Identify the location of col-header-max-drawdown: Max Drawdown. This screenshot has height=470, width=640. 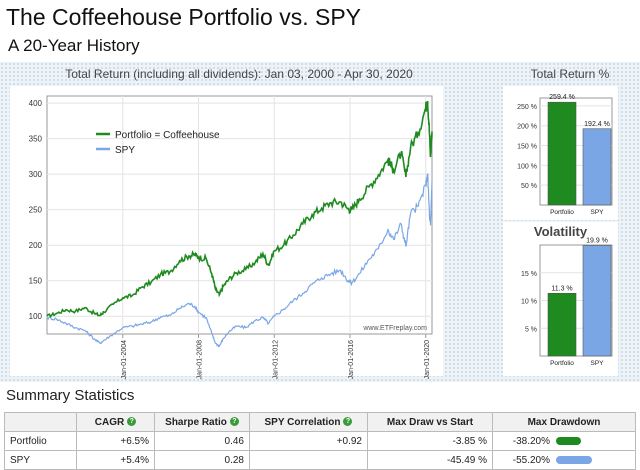
(564, 422).